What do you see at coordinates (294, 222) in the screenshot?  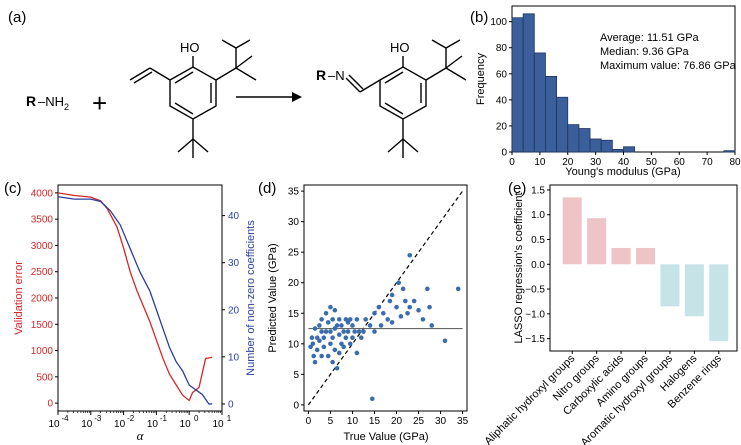 I see `parity-ytick-label: 30` at bounding box center [294, 222].